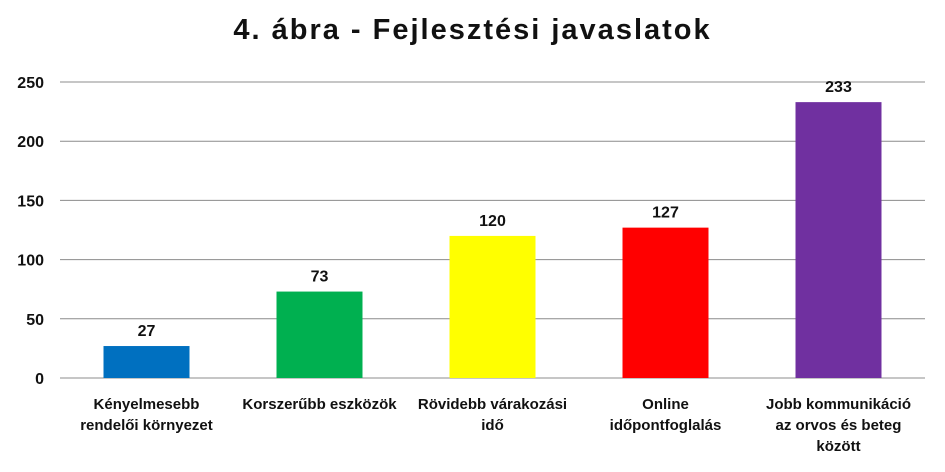 This screenshot has width=945, height=472. I want to click on x-tick-label-line: Online, so click(665, 404).